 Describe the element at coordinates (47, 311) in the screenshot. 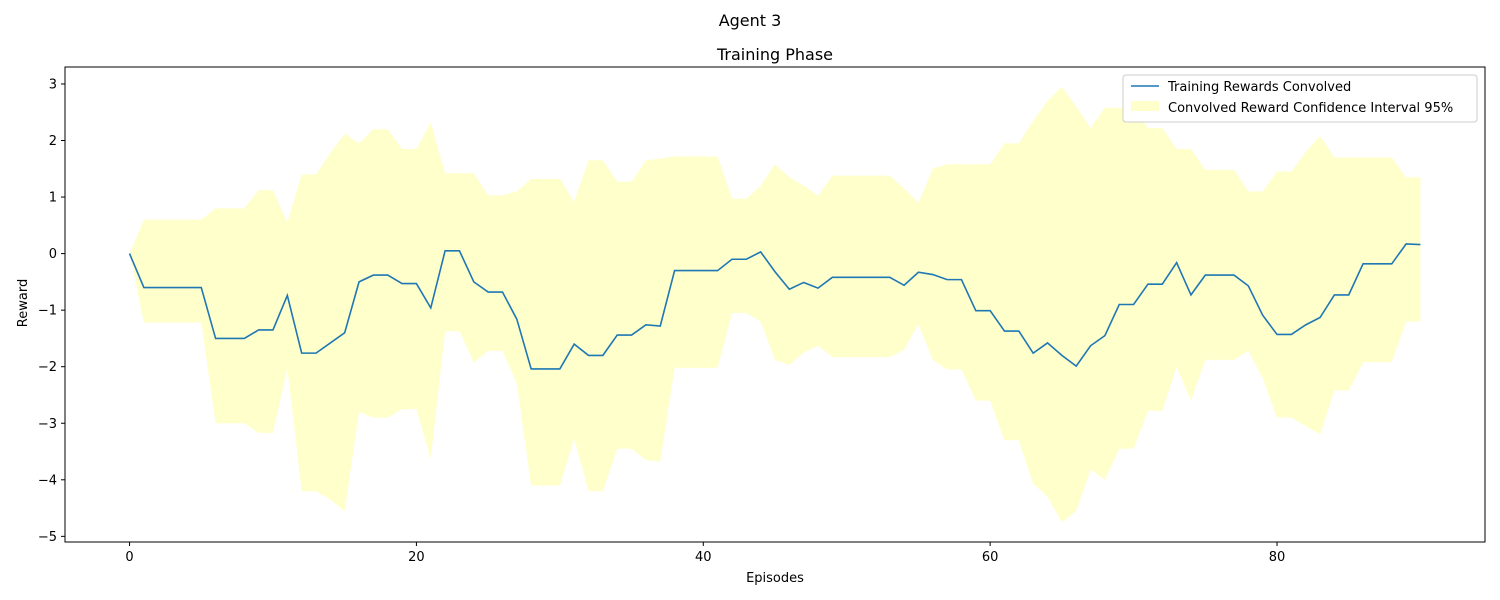

I see `y-tick-label: −1` at that location.